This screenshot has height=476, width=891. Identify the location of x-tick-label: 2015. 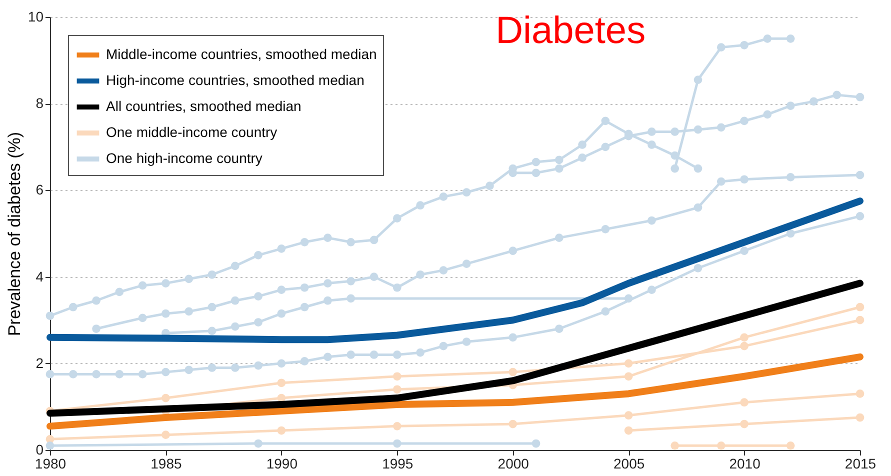
(860, 464).